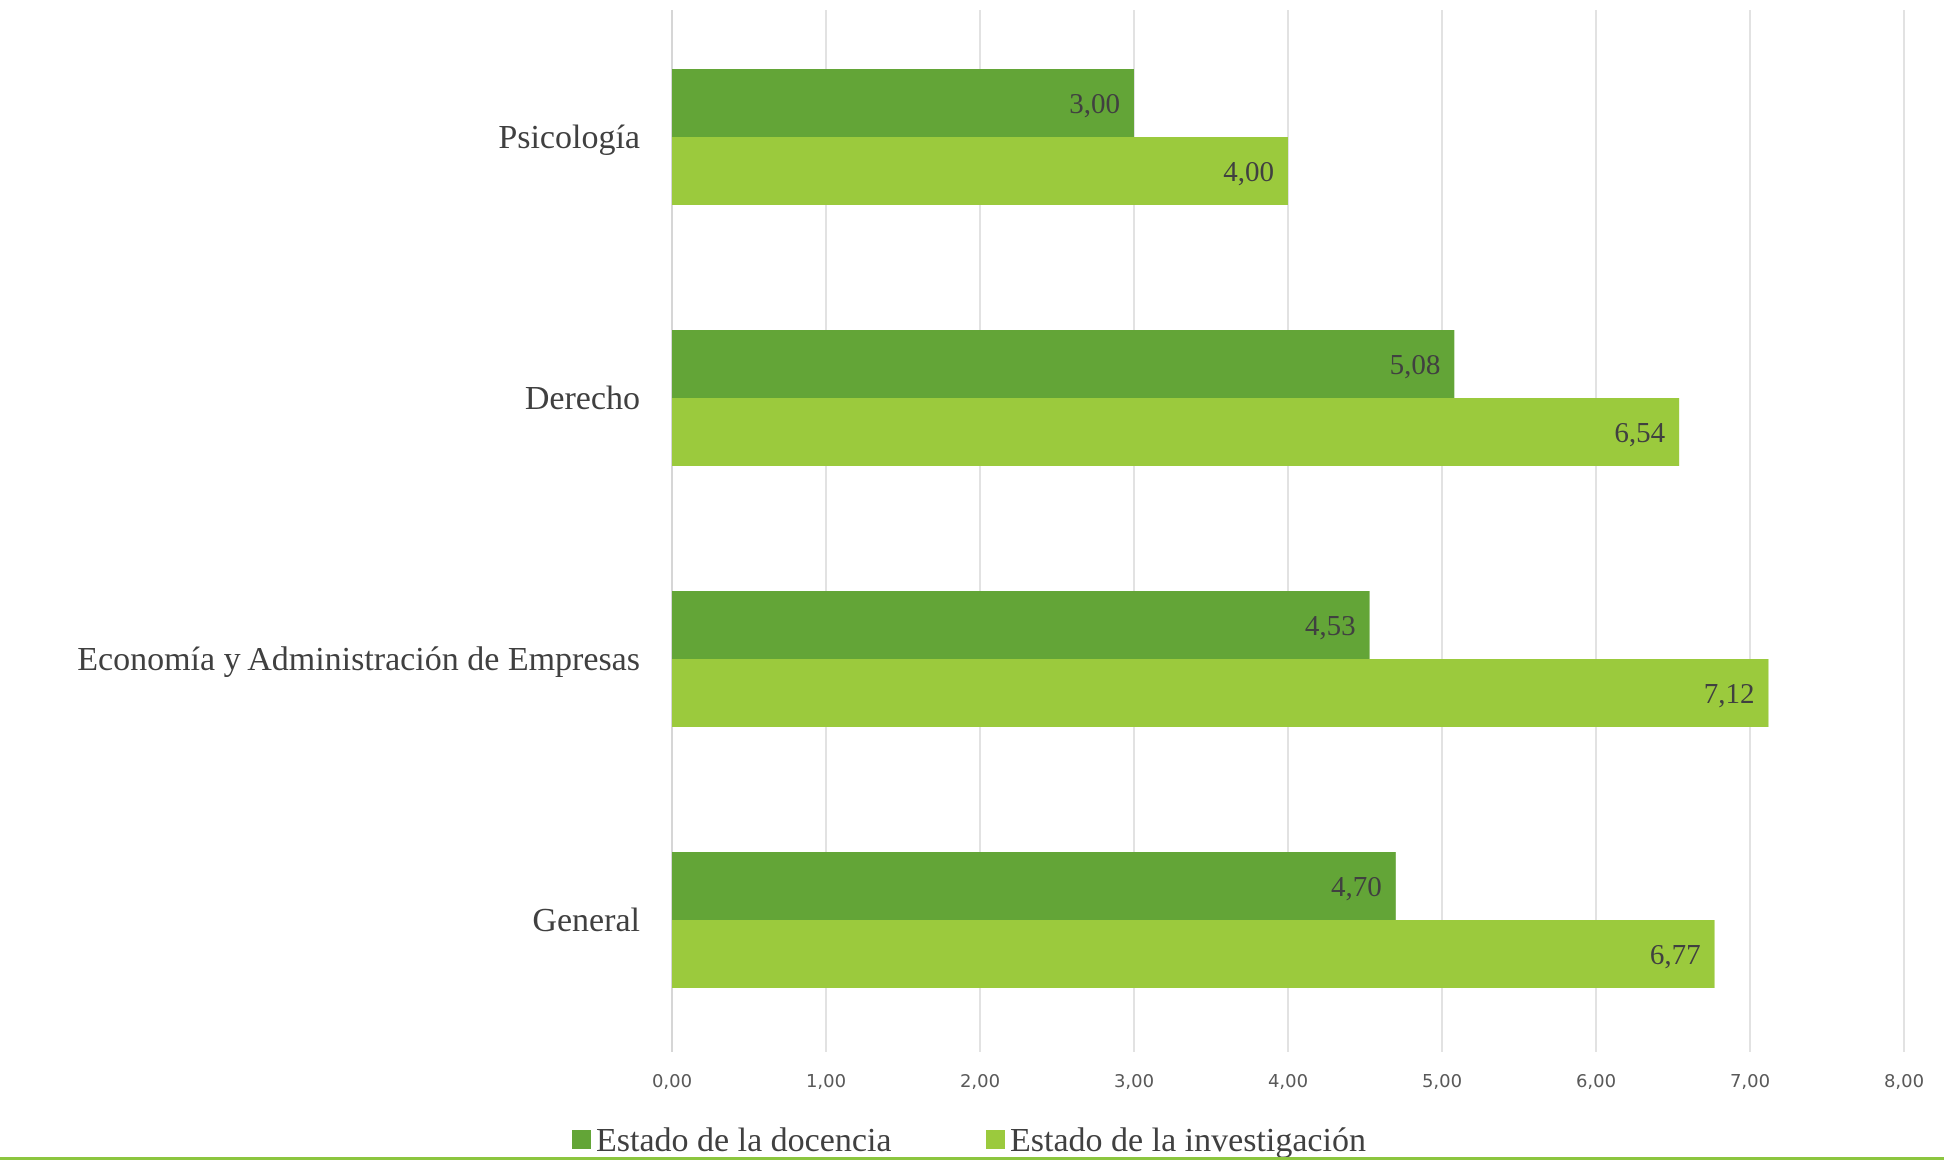  I want to click on category-label: Economía y Administración de Empresas, so click(358, 659).